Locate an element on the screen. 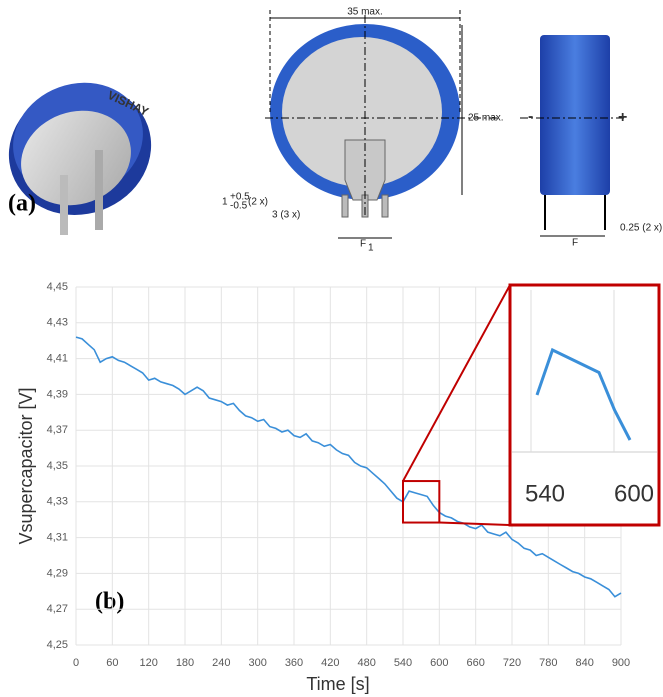  x-tick-label: 480 is located at coordinates (366, 663).